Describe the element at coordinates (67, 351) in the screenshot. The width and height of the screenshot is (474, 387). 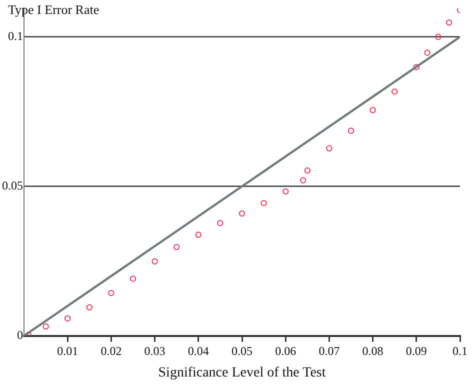
I see `x-tick-label: 0.01` at that location.